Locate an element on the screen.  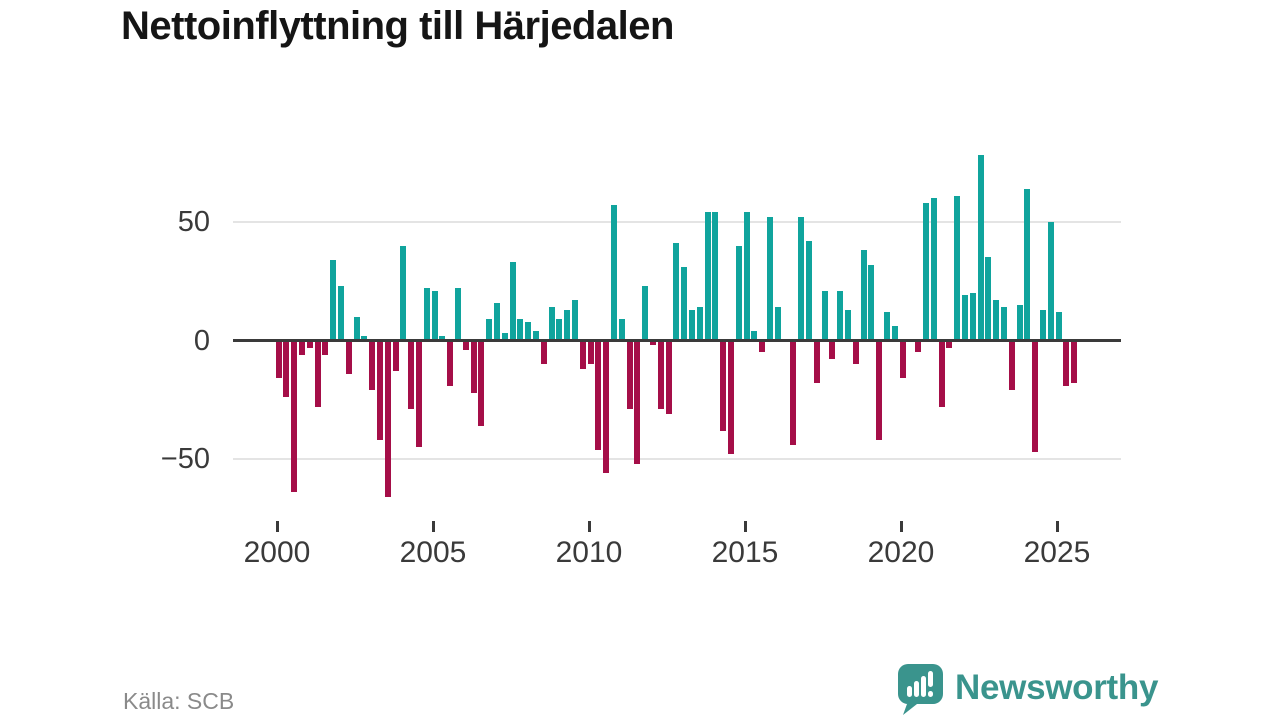
y-axis-label-50: 50 is located at coordinates (193, 221).